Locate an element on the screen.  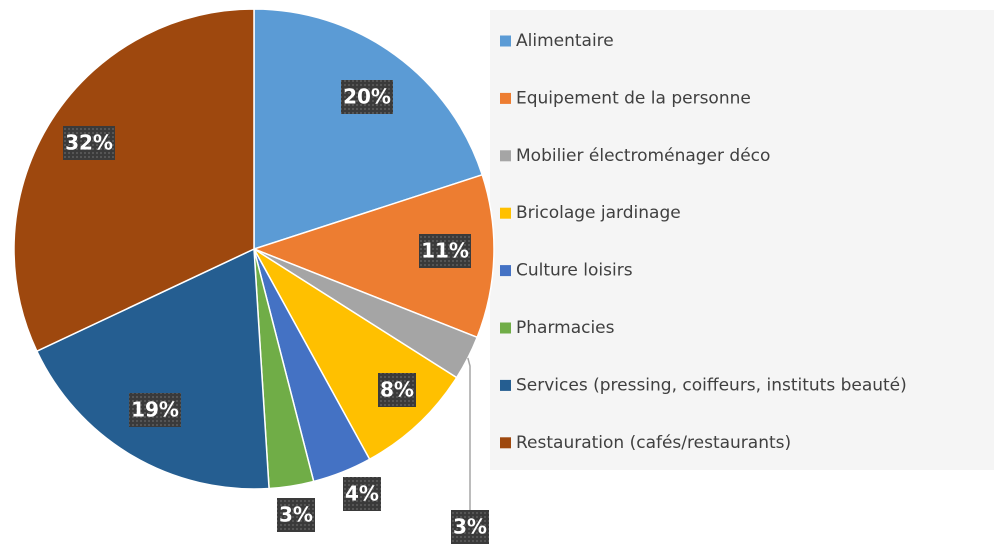
data-label: 11% is located at coordinates (445, 251).